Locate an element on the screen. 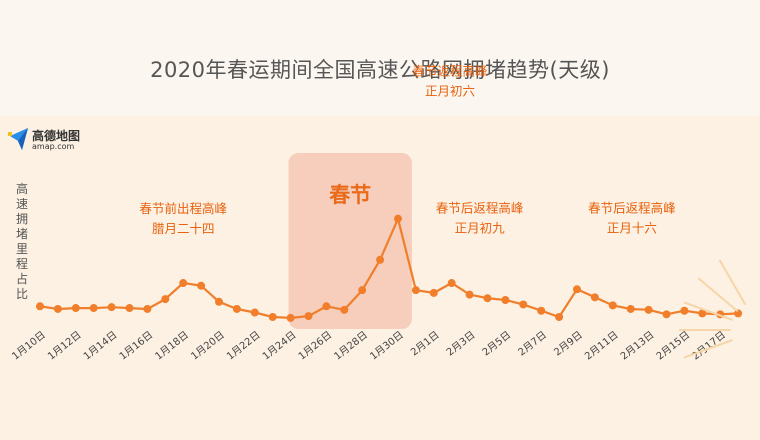 The height and width of the screenshot is (440, 760). y-axis-label: 高速拥堵里程占比 is located at coordinates (22, 241).